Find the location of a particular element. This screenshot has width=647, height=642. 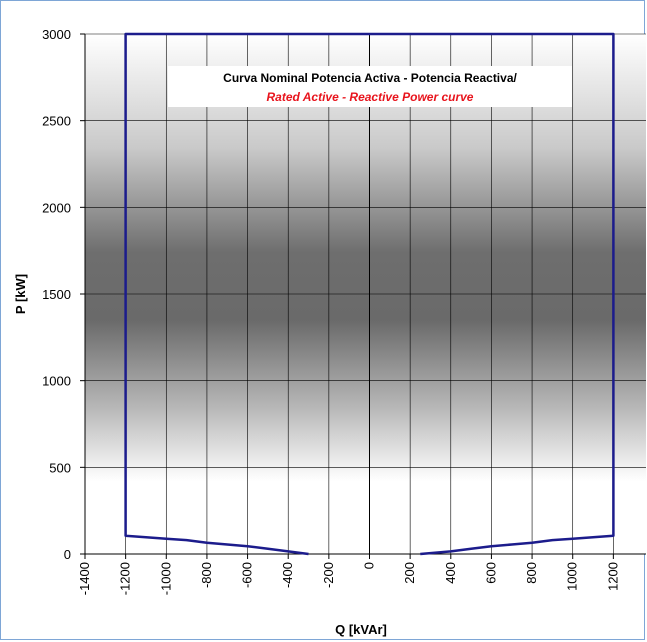

x-tick-label: -600 is located at coordinates (247, 575).